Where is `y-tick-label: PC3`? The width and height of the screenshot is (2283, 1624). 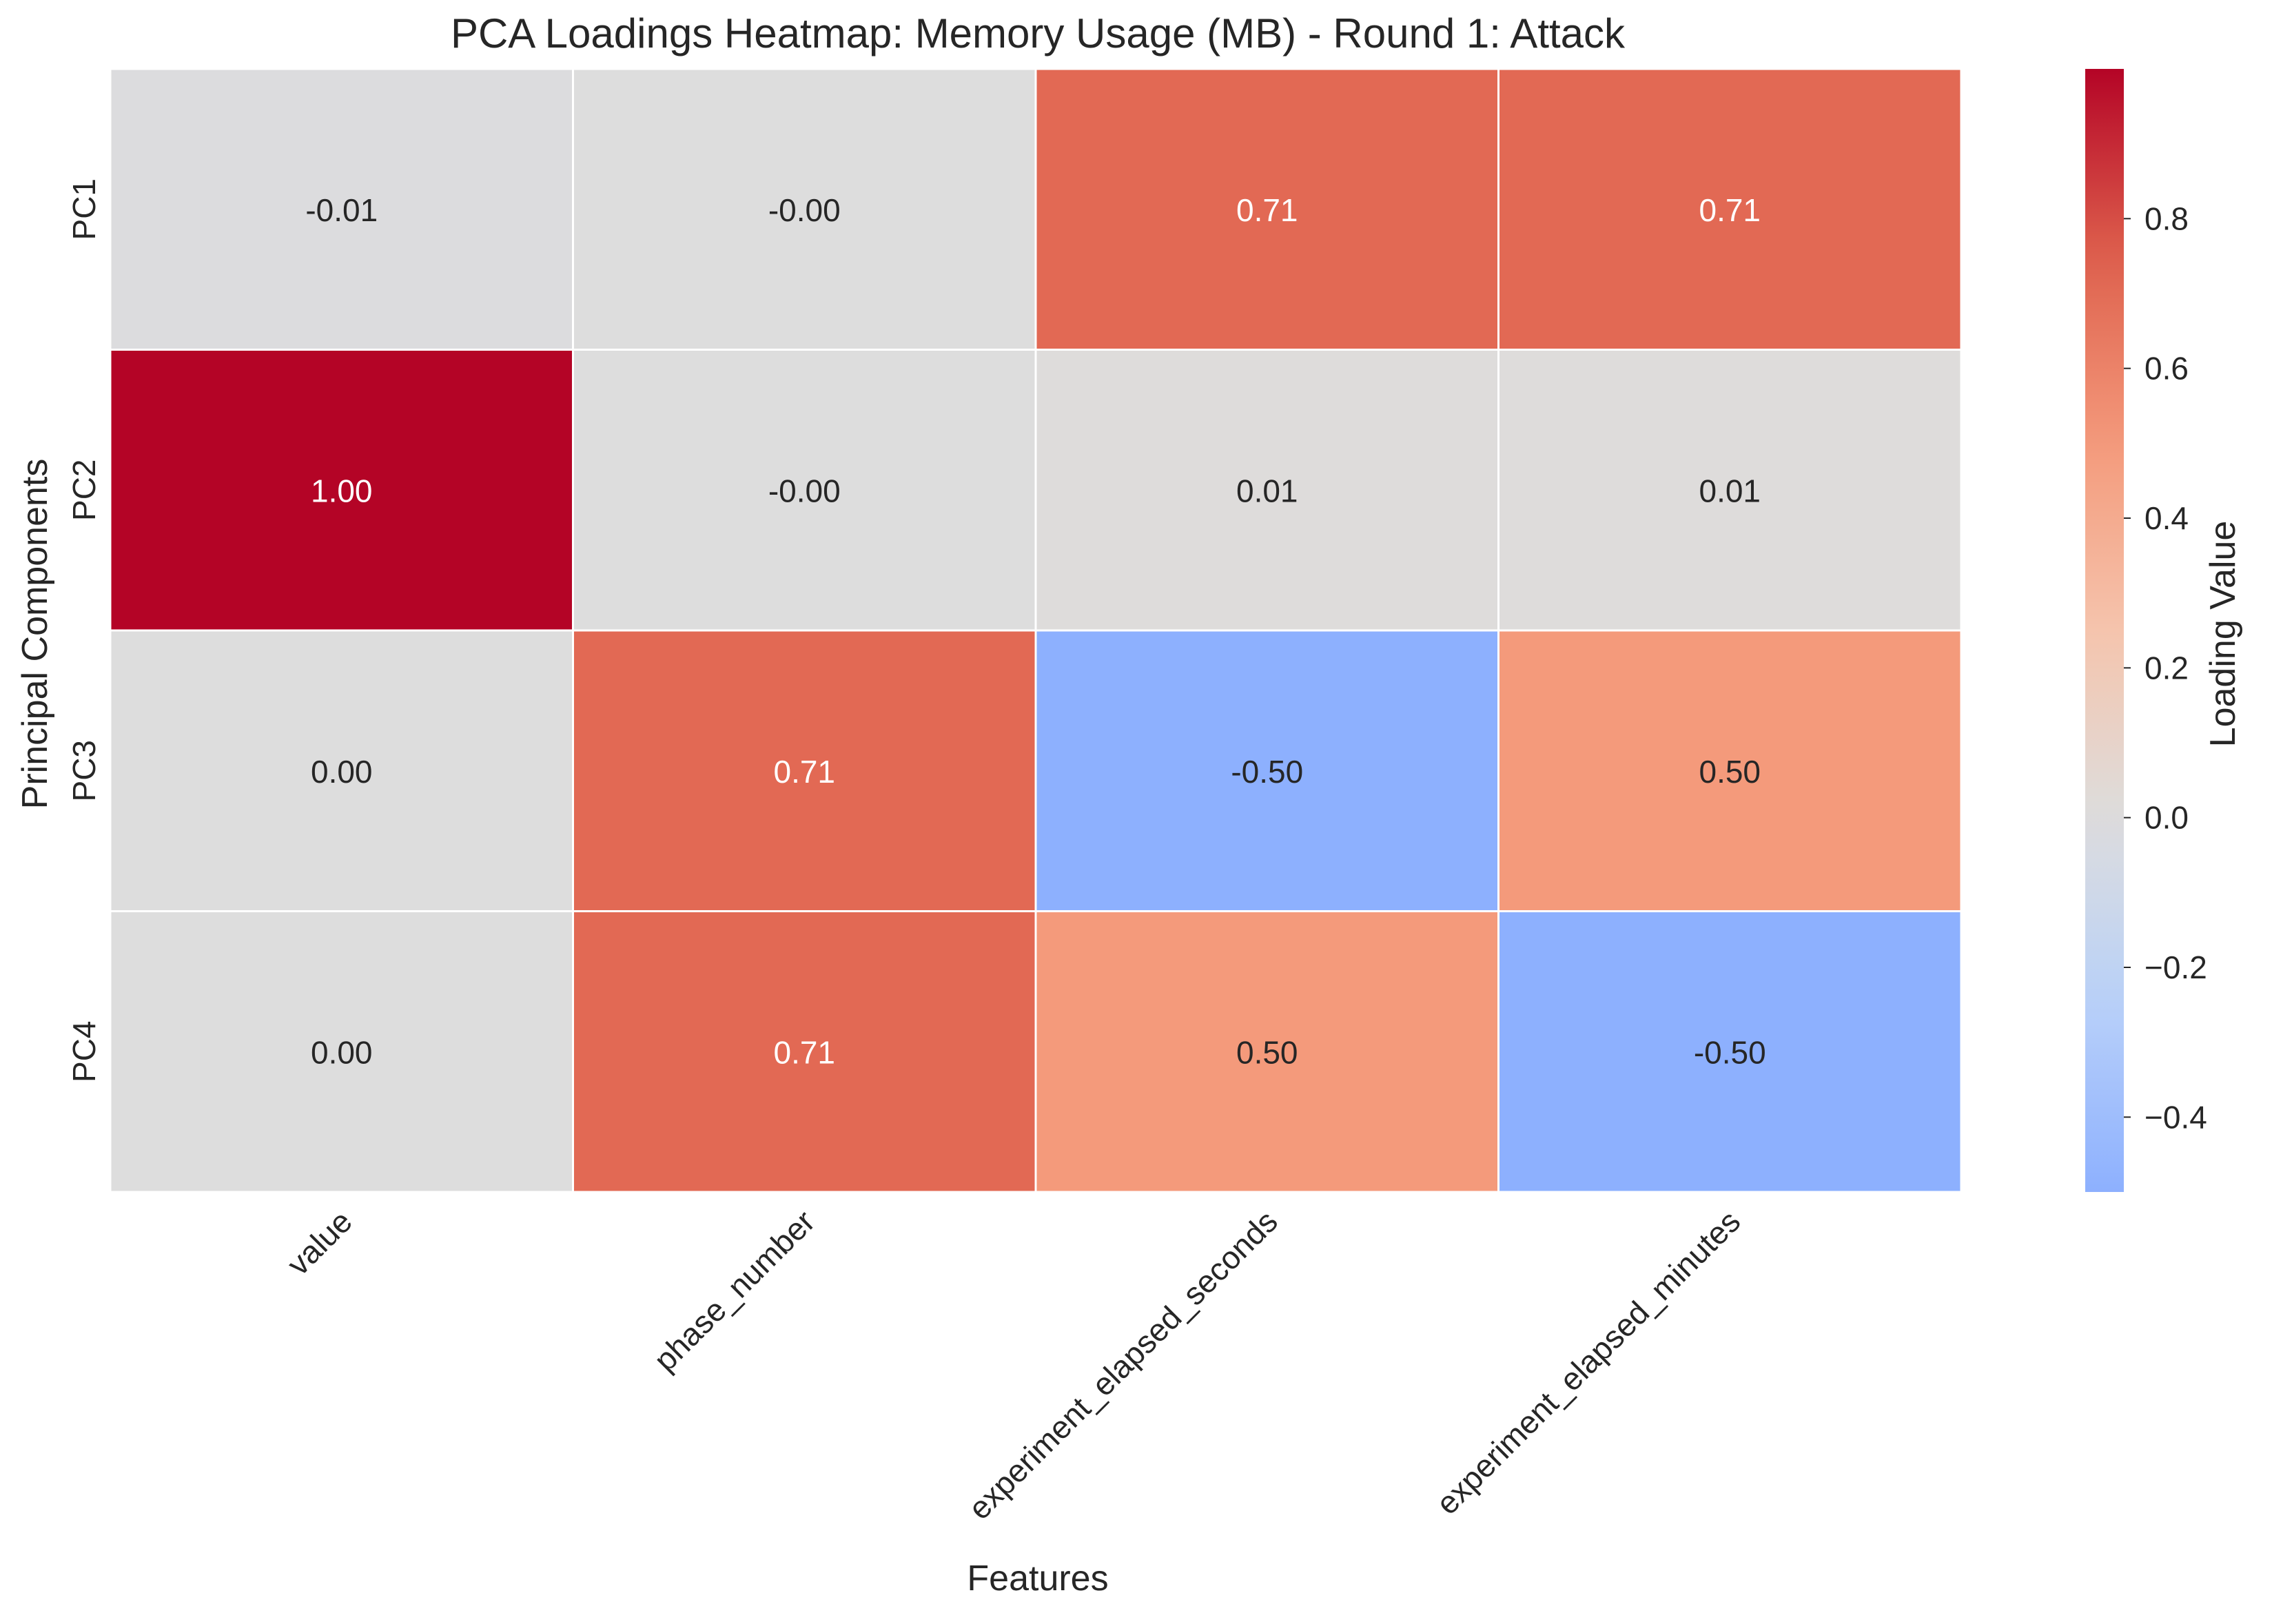
y-tick-label: PC3 is located at coordinates (84, 770).